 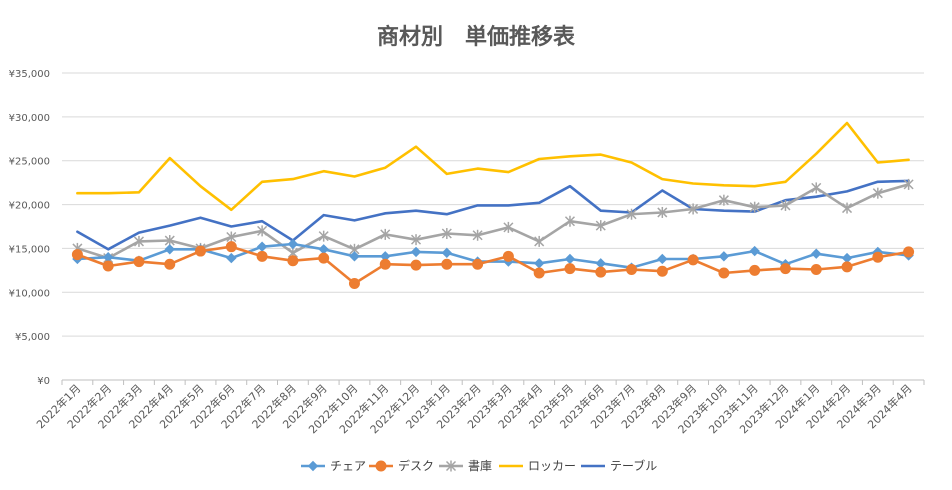 I want to click on legend-item: テーブル, so click(x=619, y=465).